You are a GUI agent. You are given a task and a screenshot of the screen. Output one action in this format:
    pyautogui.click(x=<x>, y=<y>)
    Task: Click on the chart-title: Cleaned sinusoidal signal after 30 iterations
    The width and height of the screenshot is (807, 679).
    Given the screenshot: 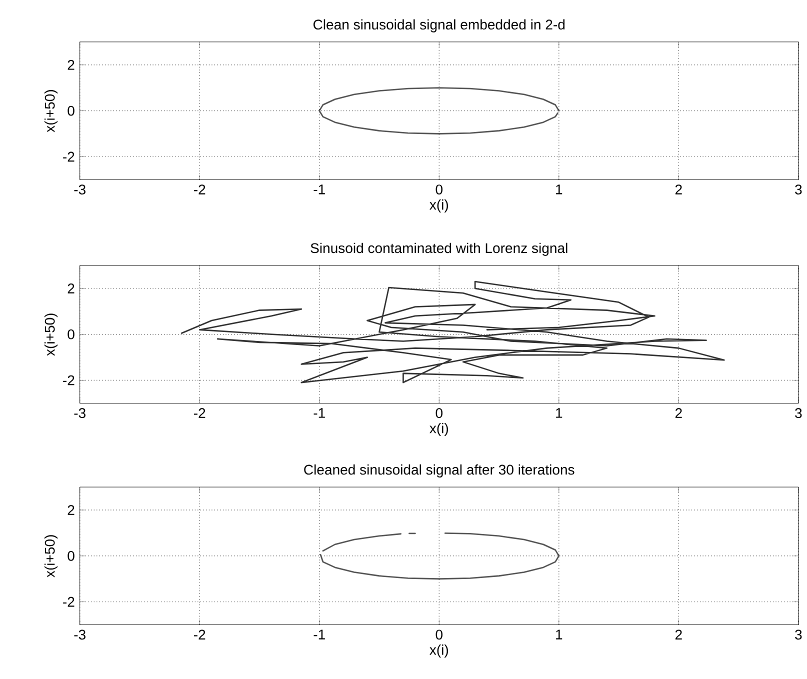 What is the action you would take?
    pyautogui.click(x=439, y=471)
    